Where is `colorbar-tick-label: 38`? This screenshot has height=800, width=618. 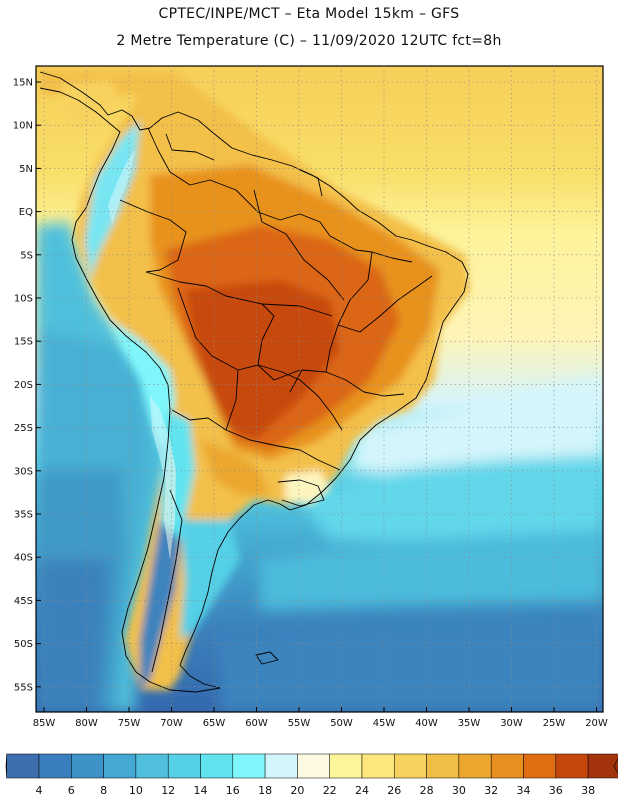
colorbar-tick-label: 38 is located at coordinates (588, 790).